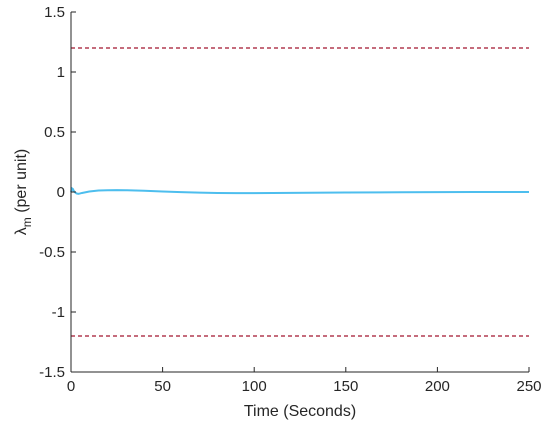  I want to click on x-tick-label: 200, so click(437, 386).